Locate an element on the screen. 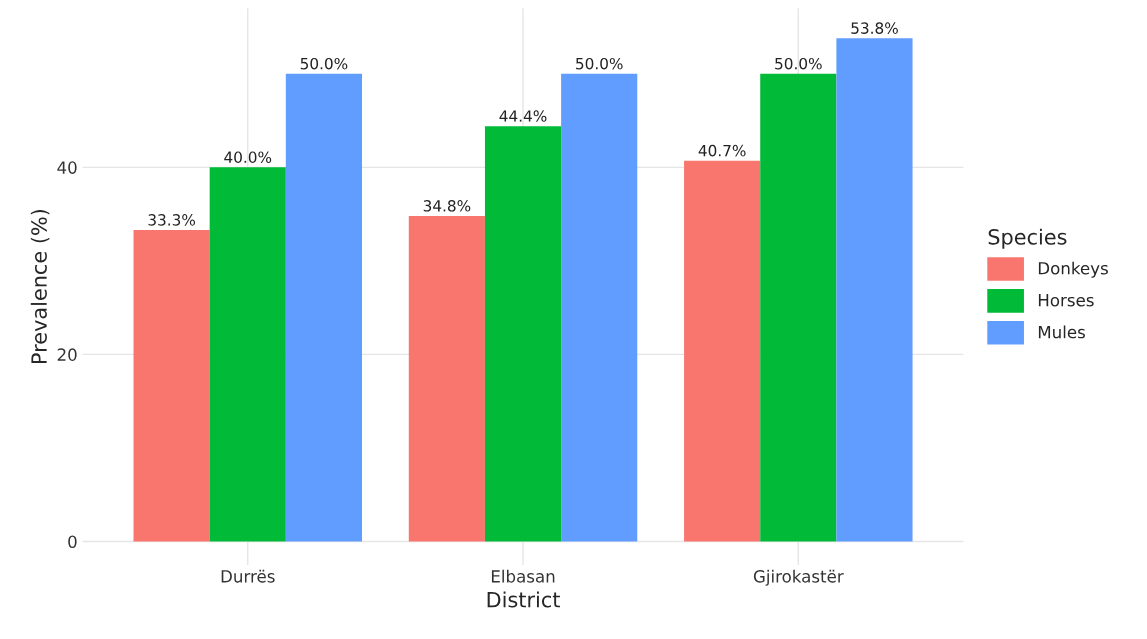 The width and height of the screenshot is (1147, 639). x-tick-label: Gjirokastër is located at coordinates (798, 577).